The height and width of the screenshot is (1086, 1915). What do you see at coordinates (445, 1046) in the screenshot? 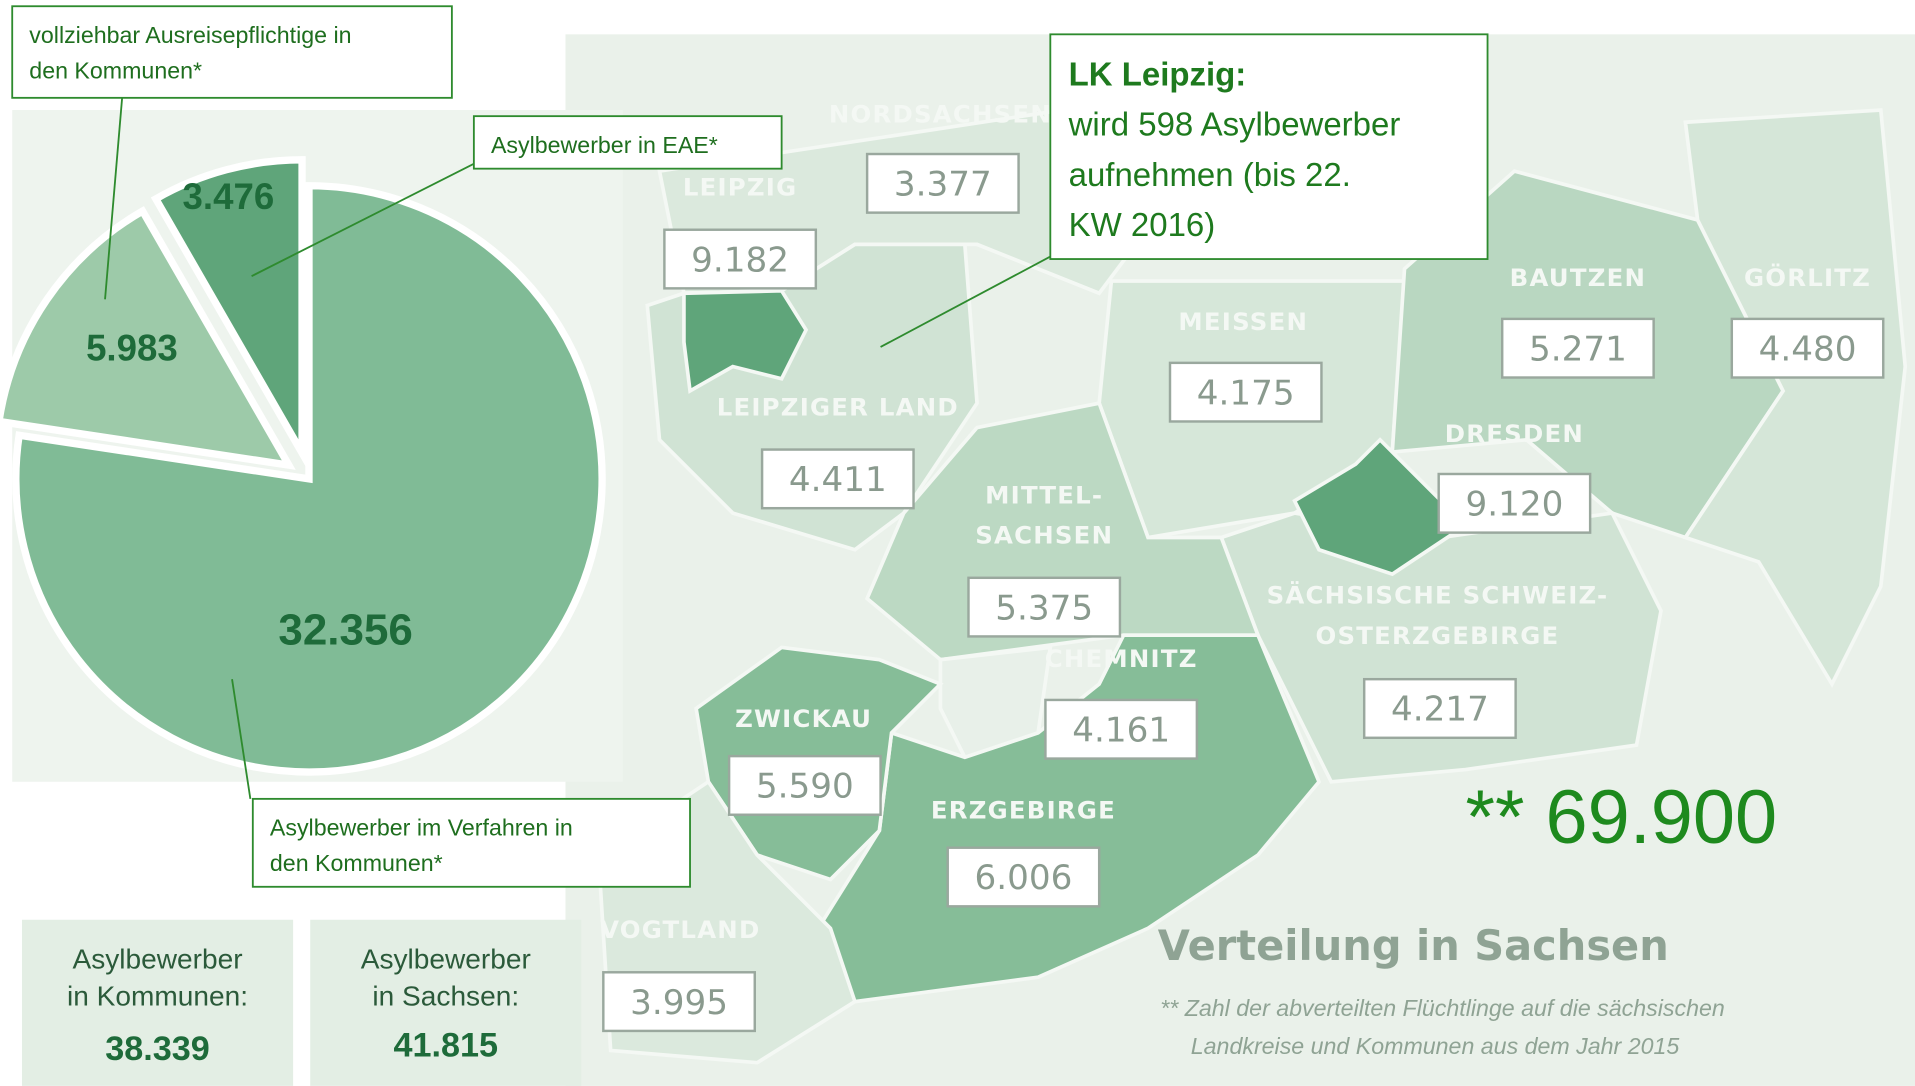
I see `total-value: 41.815` at bounding box center [445, 1046].